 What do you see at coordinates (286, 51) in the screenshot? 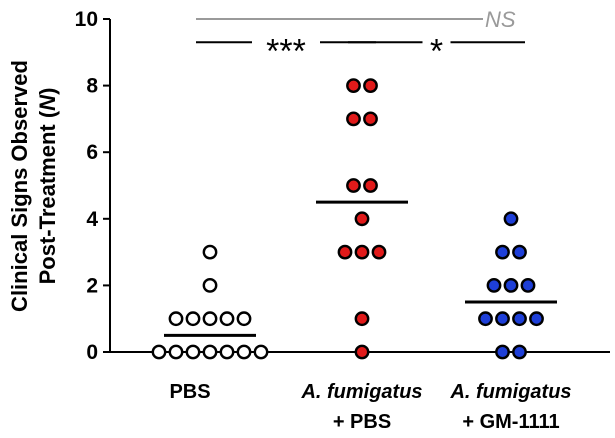
I see `comparison-label-1: ***` at bounding box center [286, 51].